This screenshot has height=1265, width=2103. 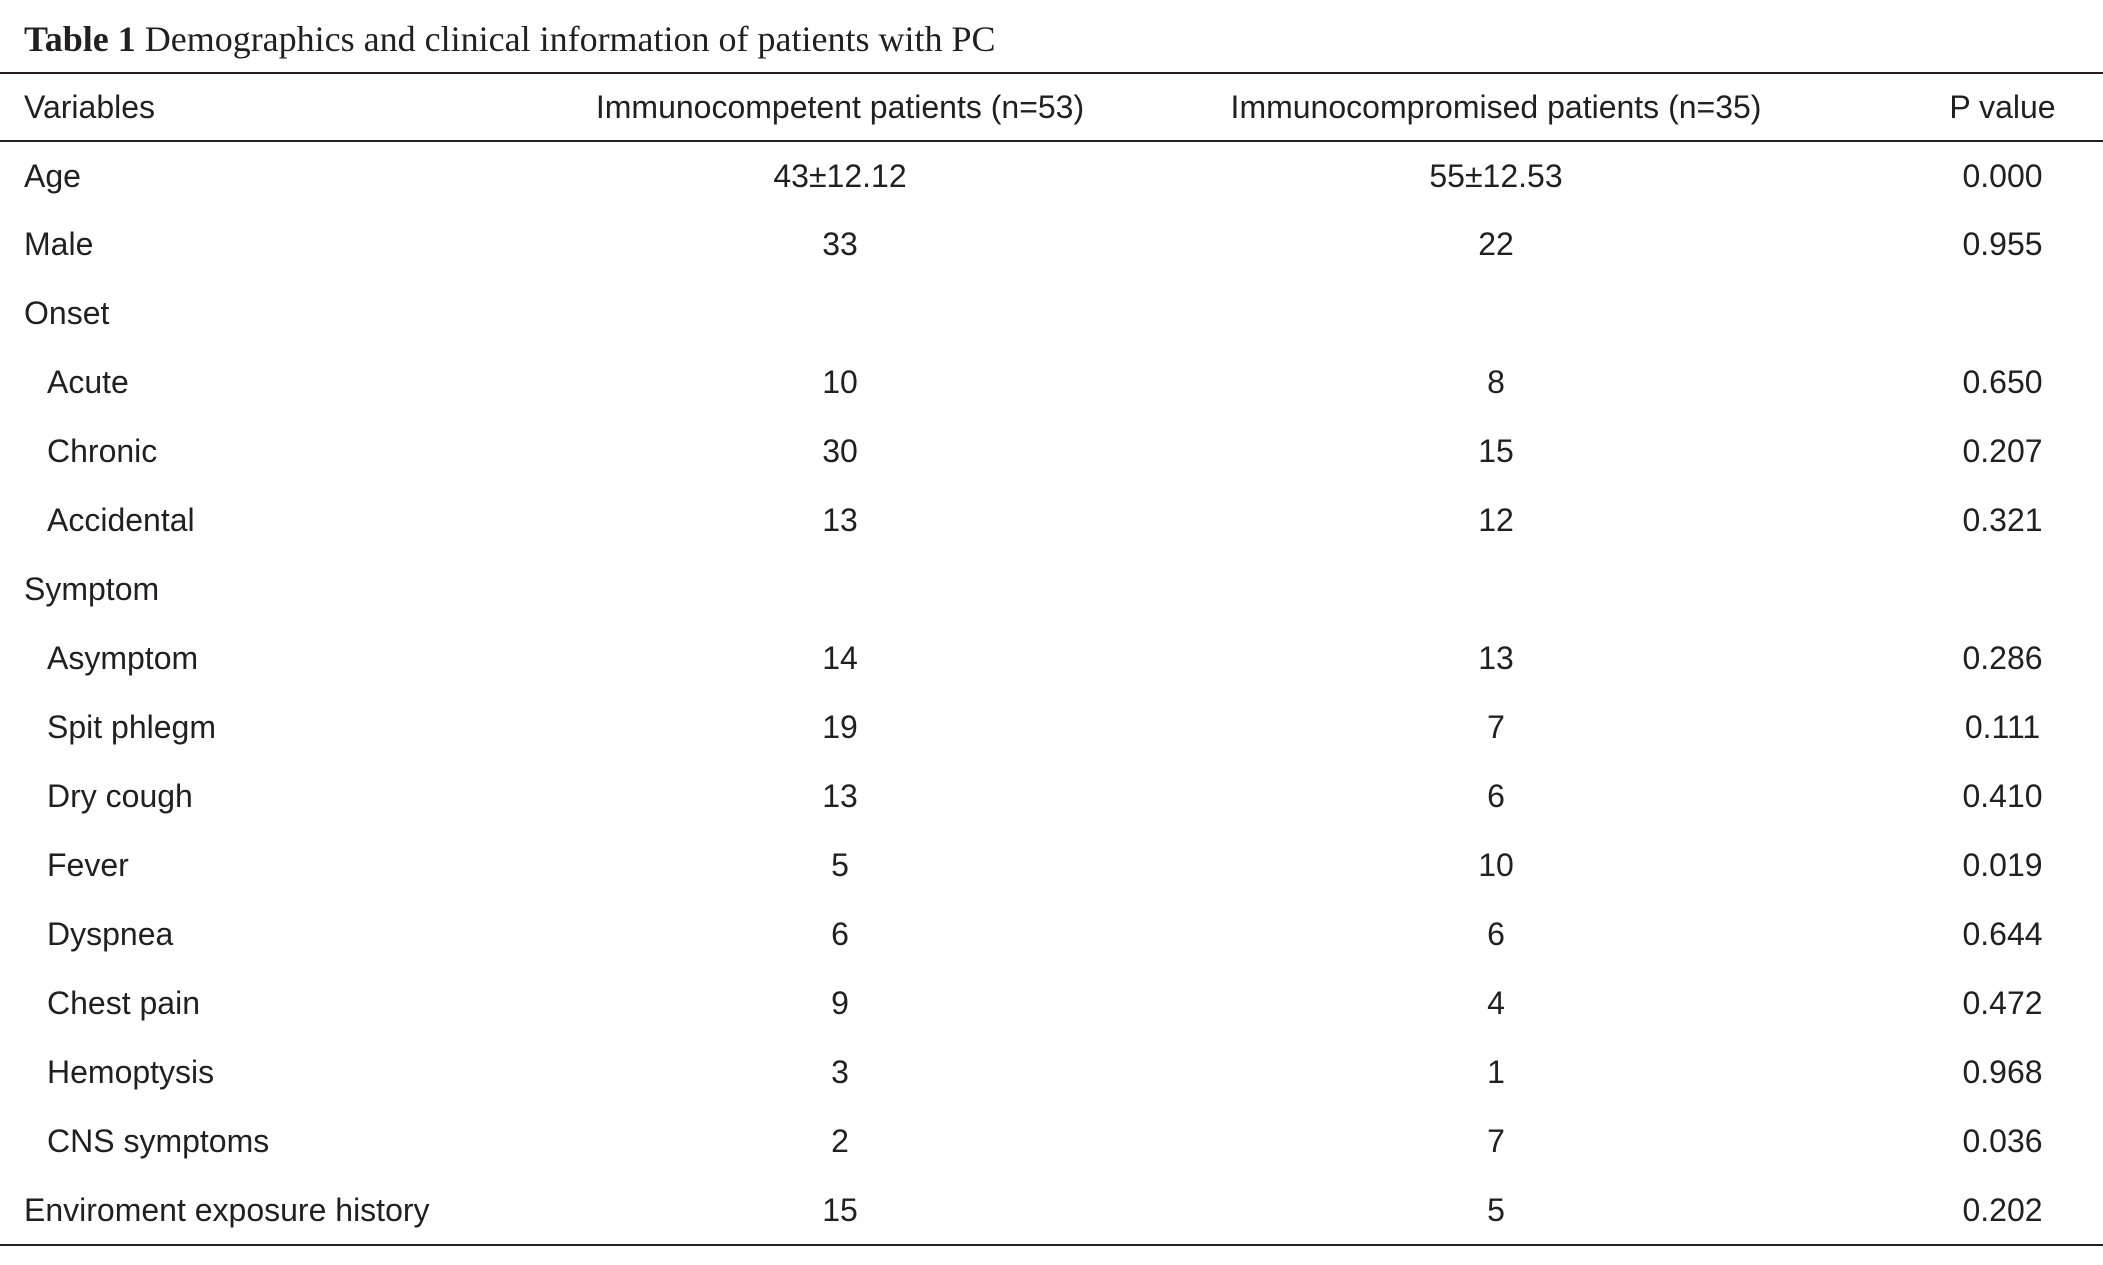 I want to click on immunocompetent-cell: 33, so click(x=840, y=244).